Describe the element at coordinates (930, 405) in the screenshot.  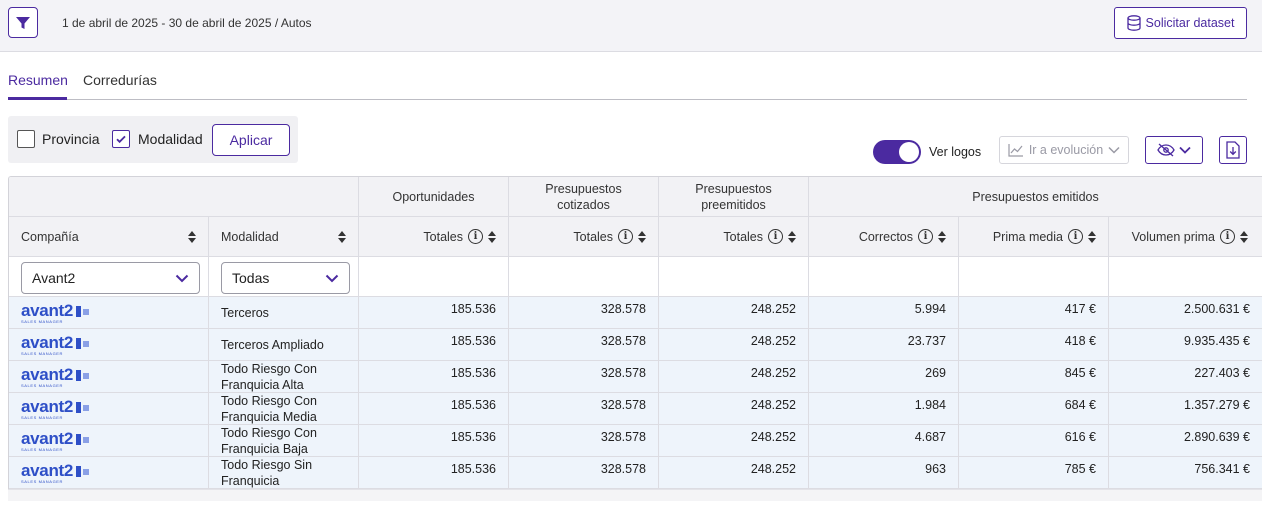
I see `correctos-value: 1.984` at that location.